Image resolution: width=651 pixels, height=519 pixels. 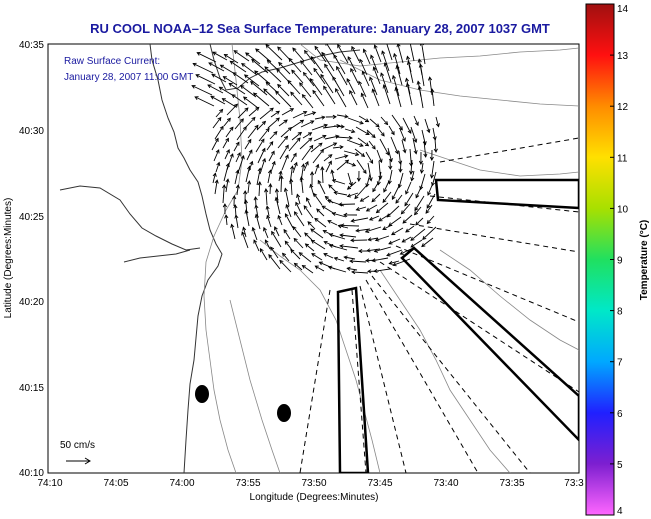 What do you see at coordinates (8, 258) in the screenshot?
I see `y-axis-label: Latitude (Degrees:Minutes)` at bounding box center [8, 258].